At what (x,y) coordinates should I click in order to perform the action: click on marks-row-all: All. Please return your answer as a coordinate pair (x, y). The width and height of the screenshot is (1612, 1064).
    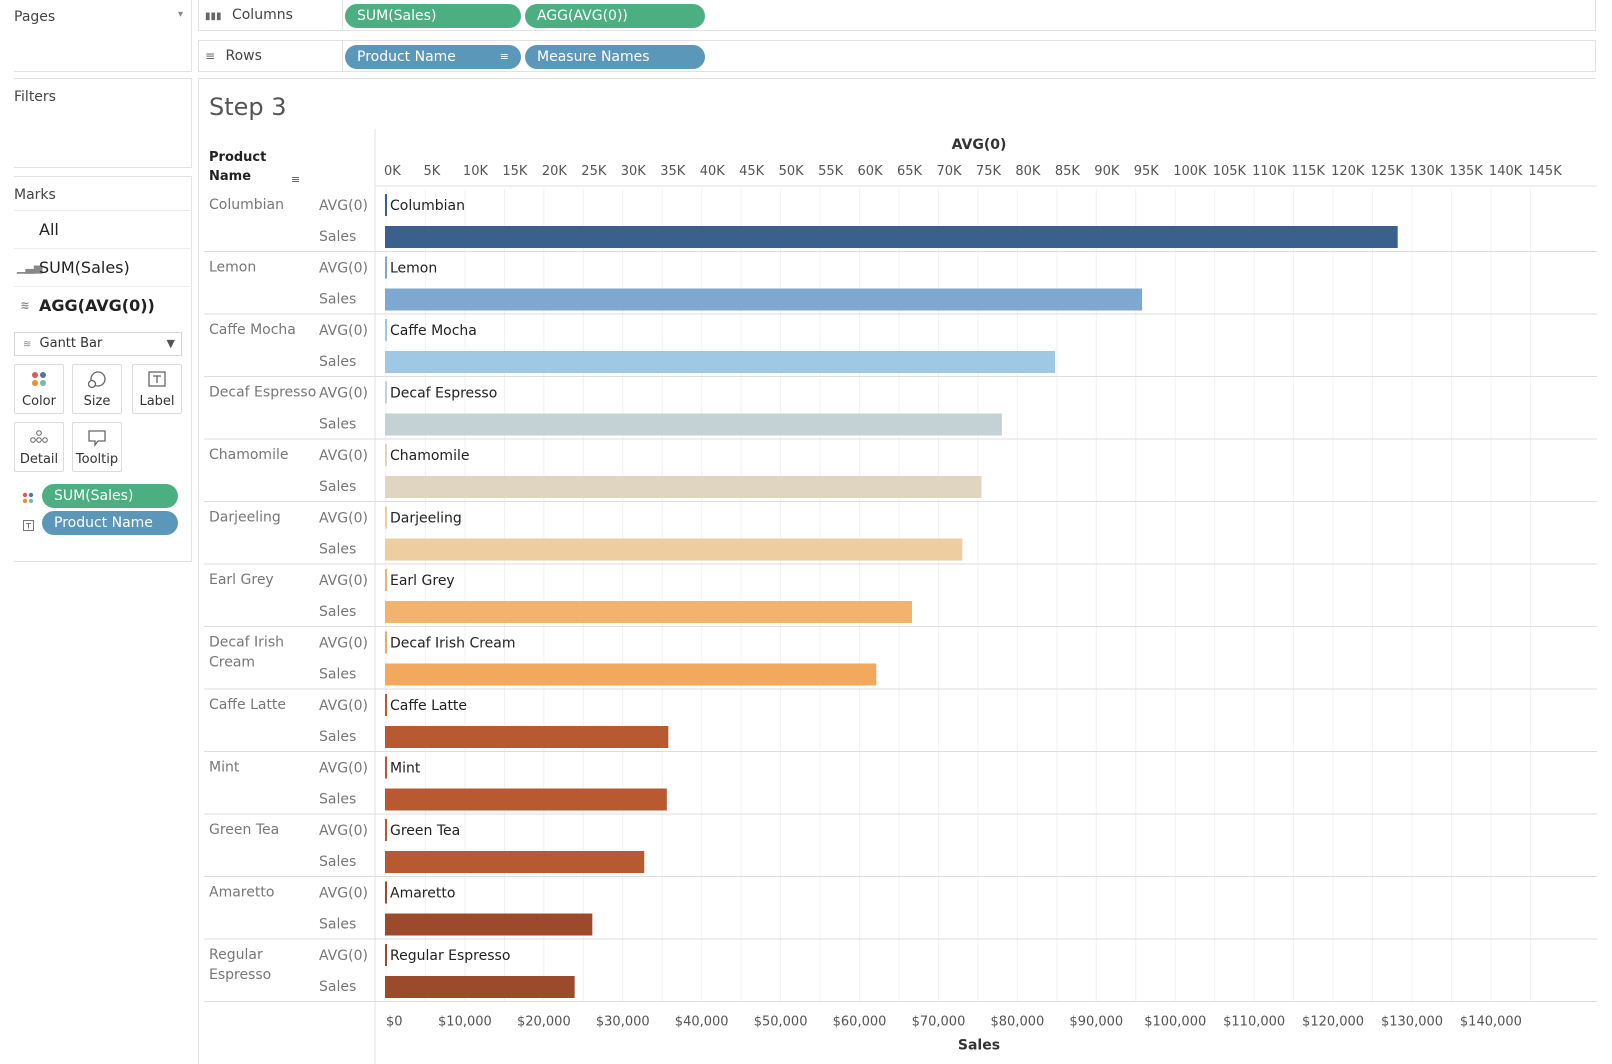
    Looking at the image, I should click on (103, 229).